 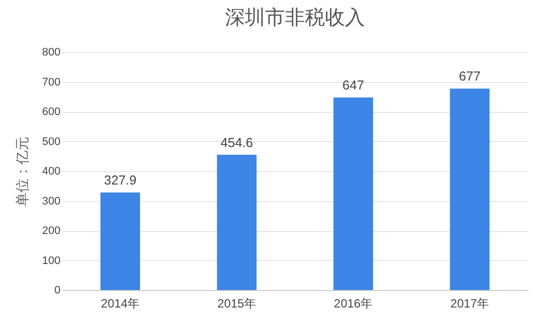 I want to click on x-tick-label: 2016年, so click(x=353, y=303).